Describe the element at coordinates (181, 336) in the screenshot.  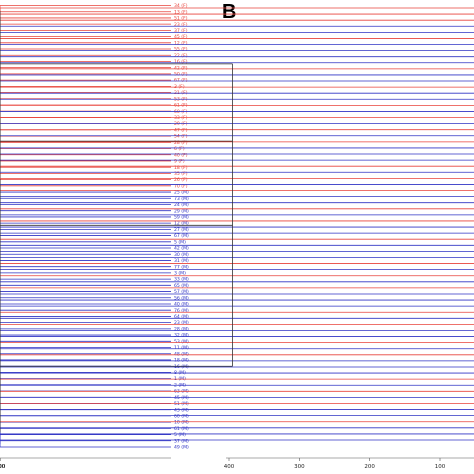
I see `leaf-label: 32 (M)` at that location.